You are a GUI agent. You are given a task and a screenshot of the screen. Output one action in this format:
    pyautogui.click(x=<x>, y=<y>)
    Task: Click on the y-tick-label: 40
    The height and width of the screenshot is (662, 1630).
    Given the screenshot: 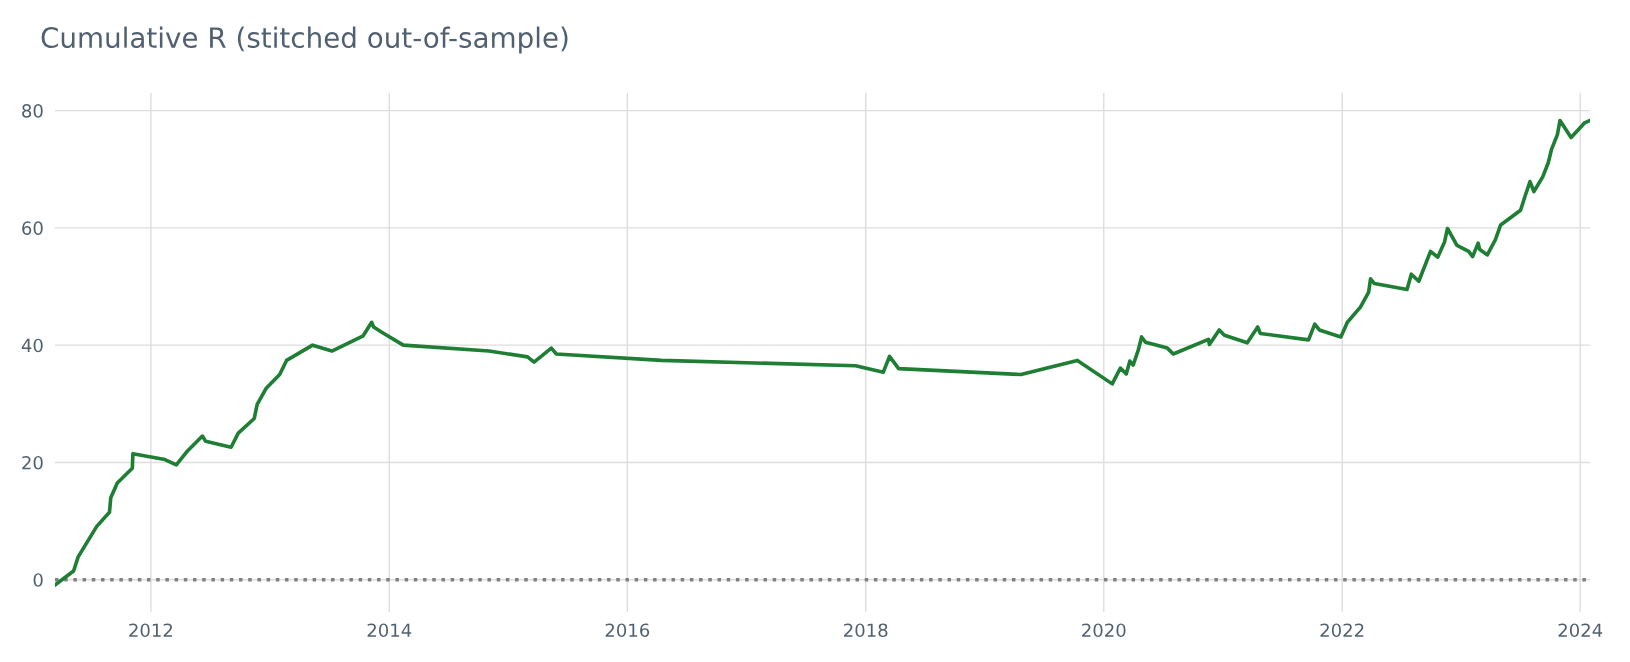 What is the action you would take?
    pyautogui.click(x=32, y=345)
    